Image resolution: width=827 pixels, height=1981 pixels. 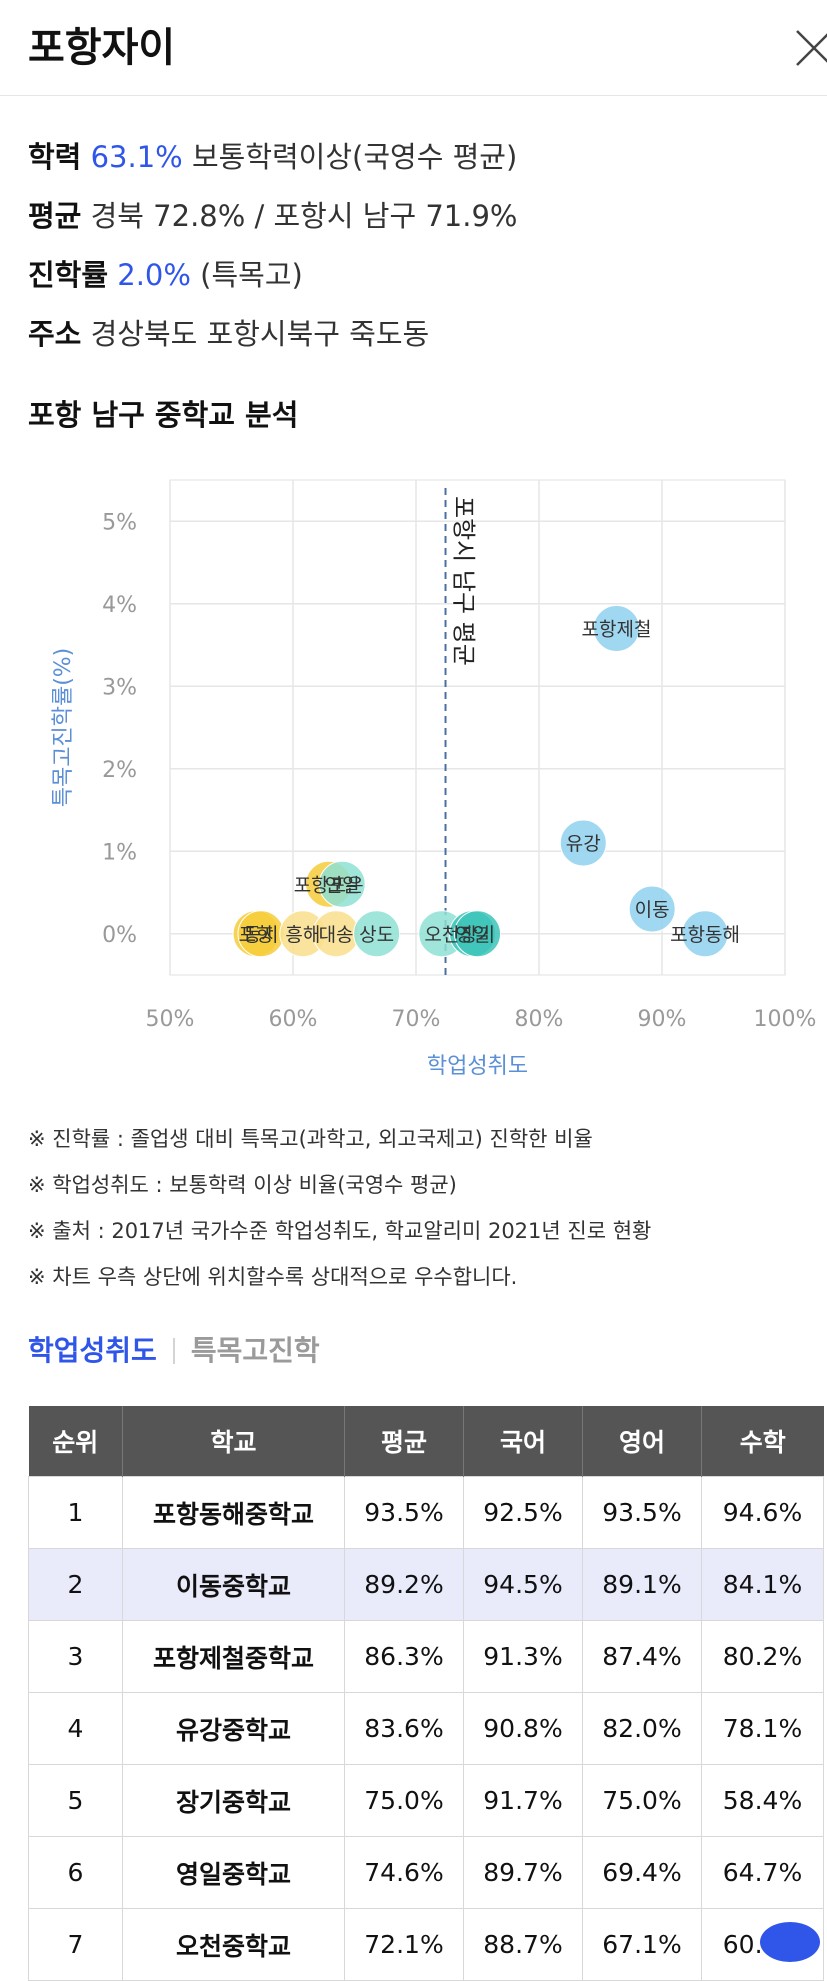 What do you see at coordinates (642, 1441) in the screenshot?
I see `header-english: 영어` at bounding box center [642, 1441].